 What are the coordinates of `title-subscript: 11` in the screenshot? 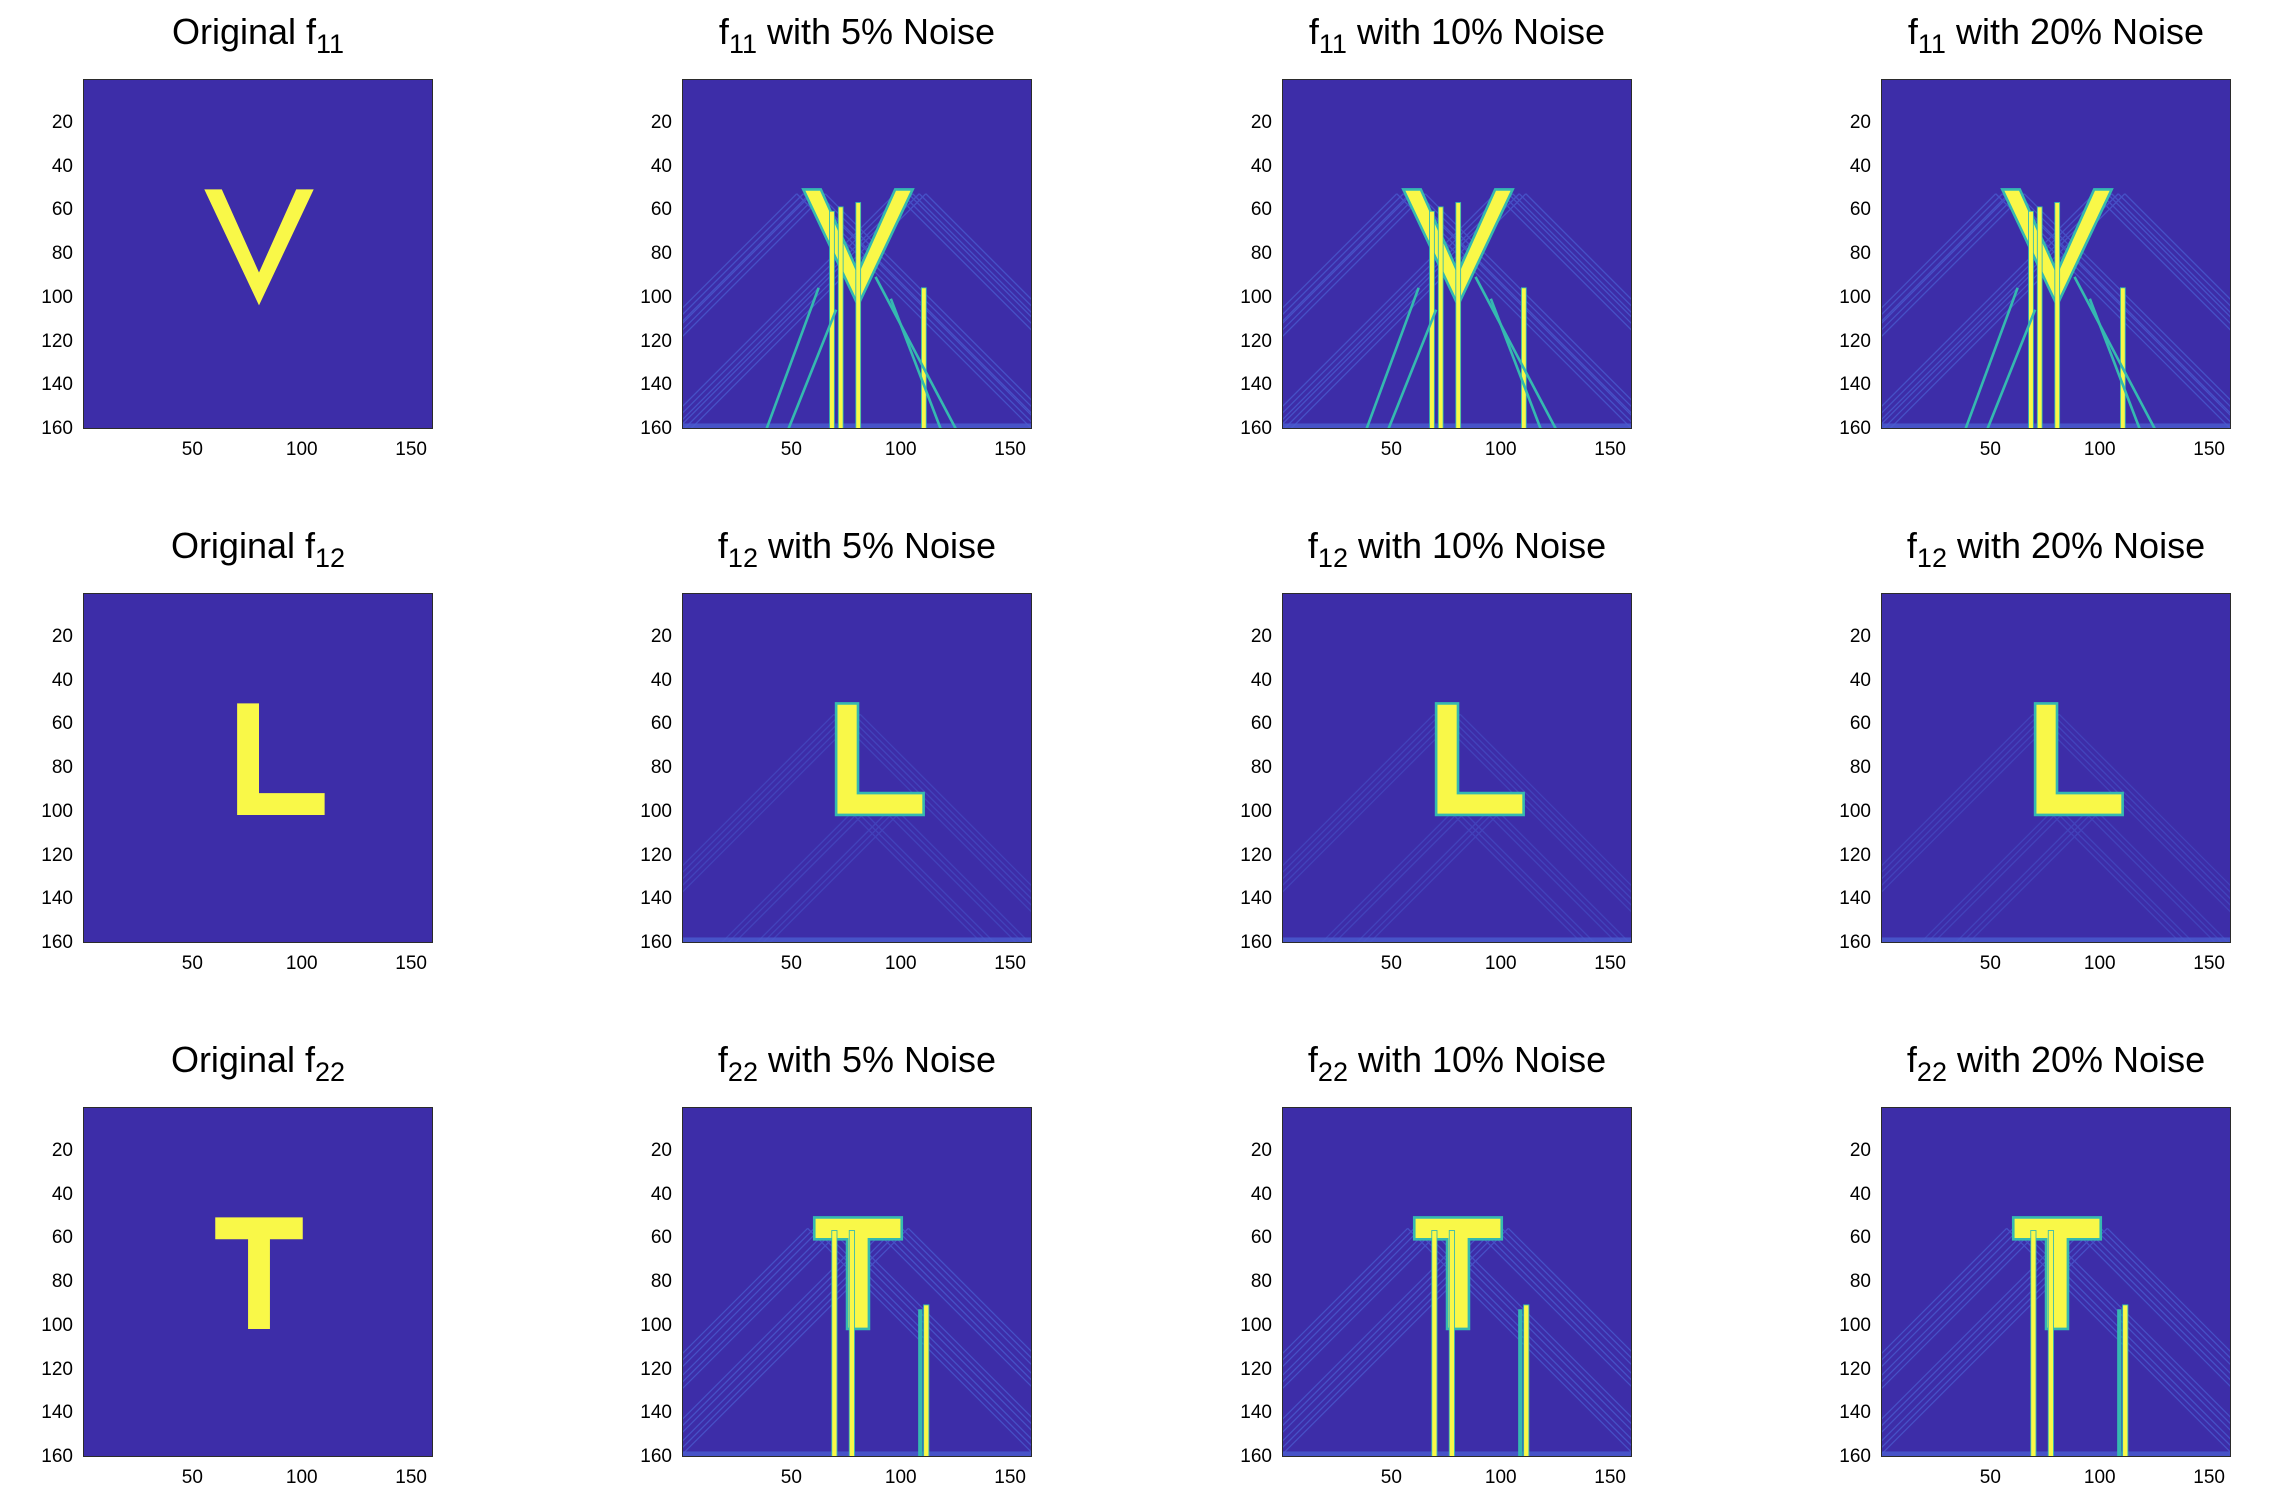 It's located at (742, 44).